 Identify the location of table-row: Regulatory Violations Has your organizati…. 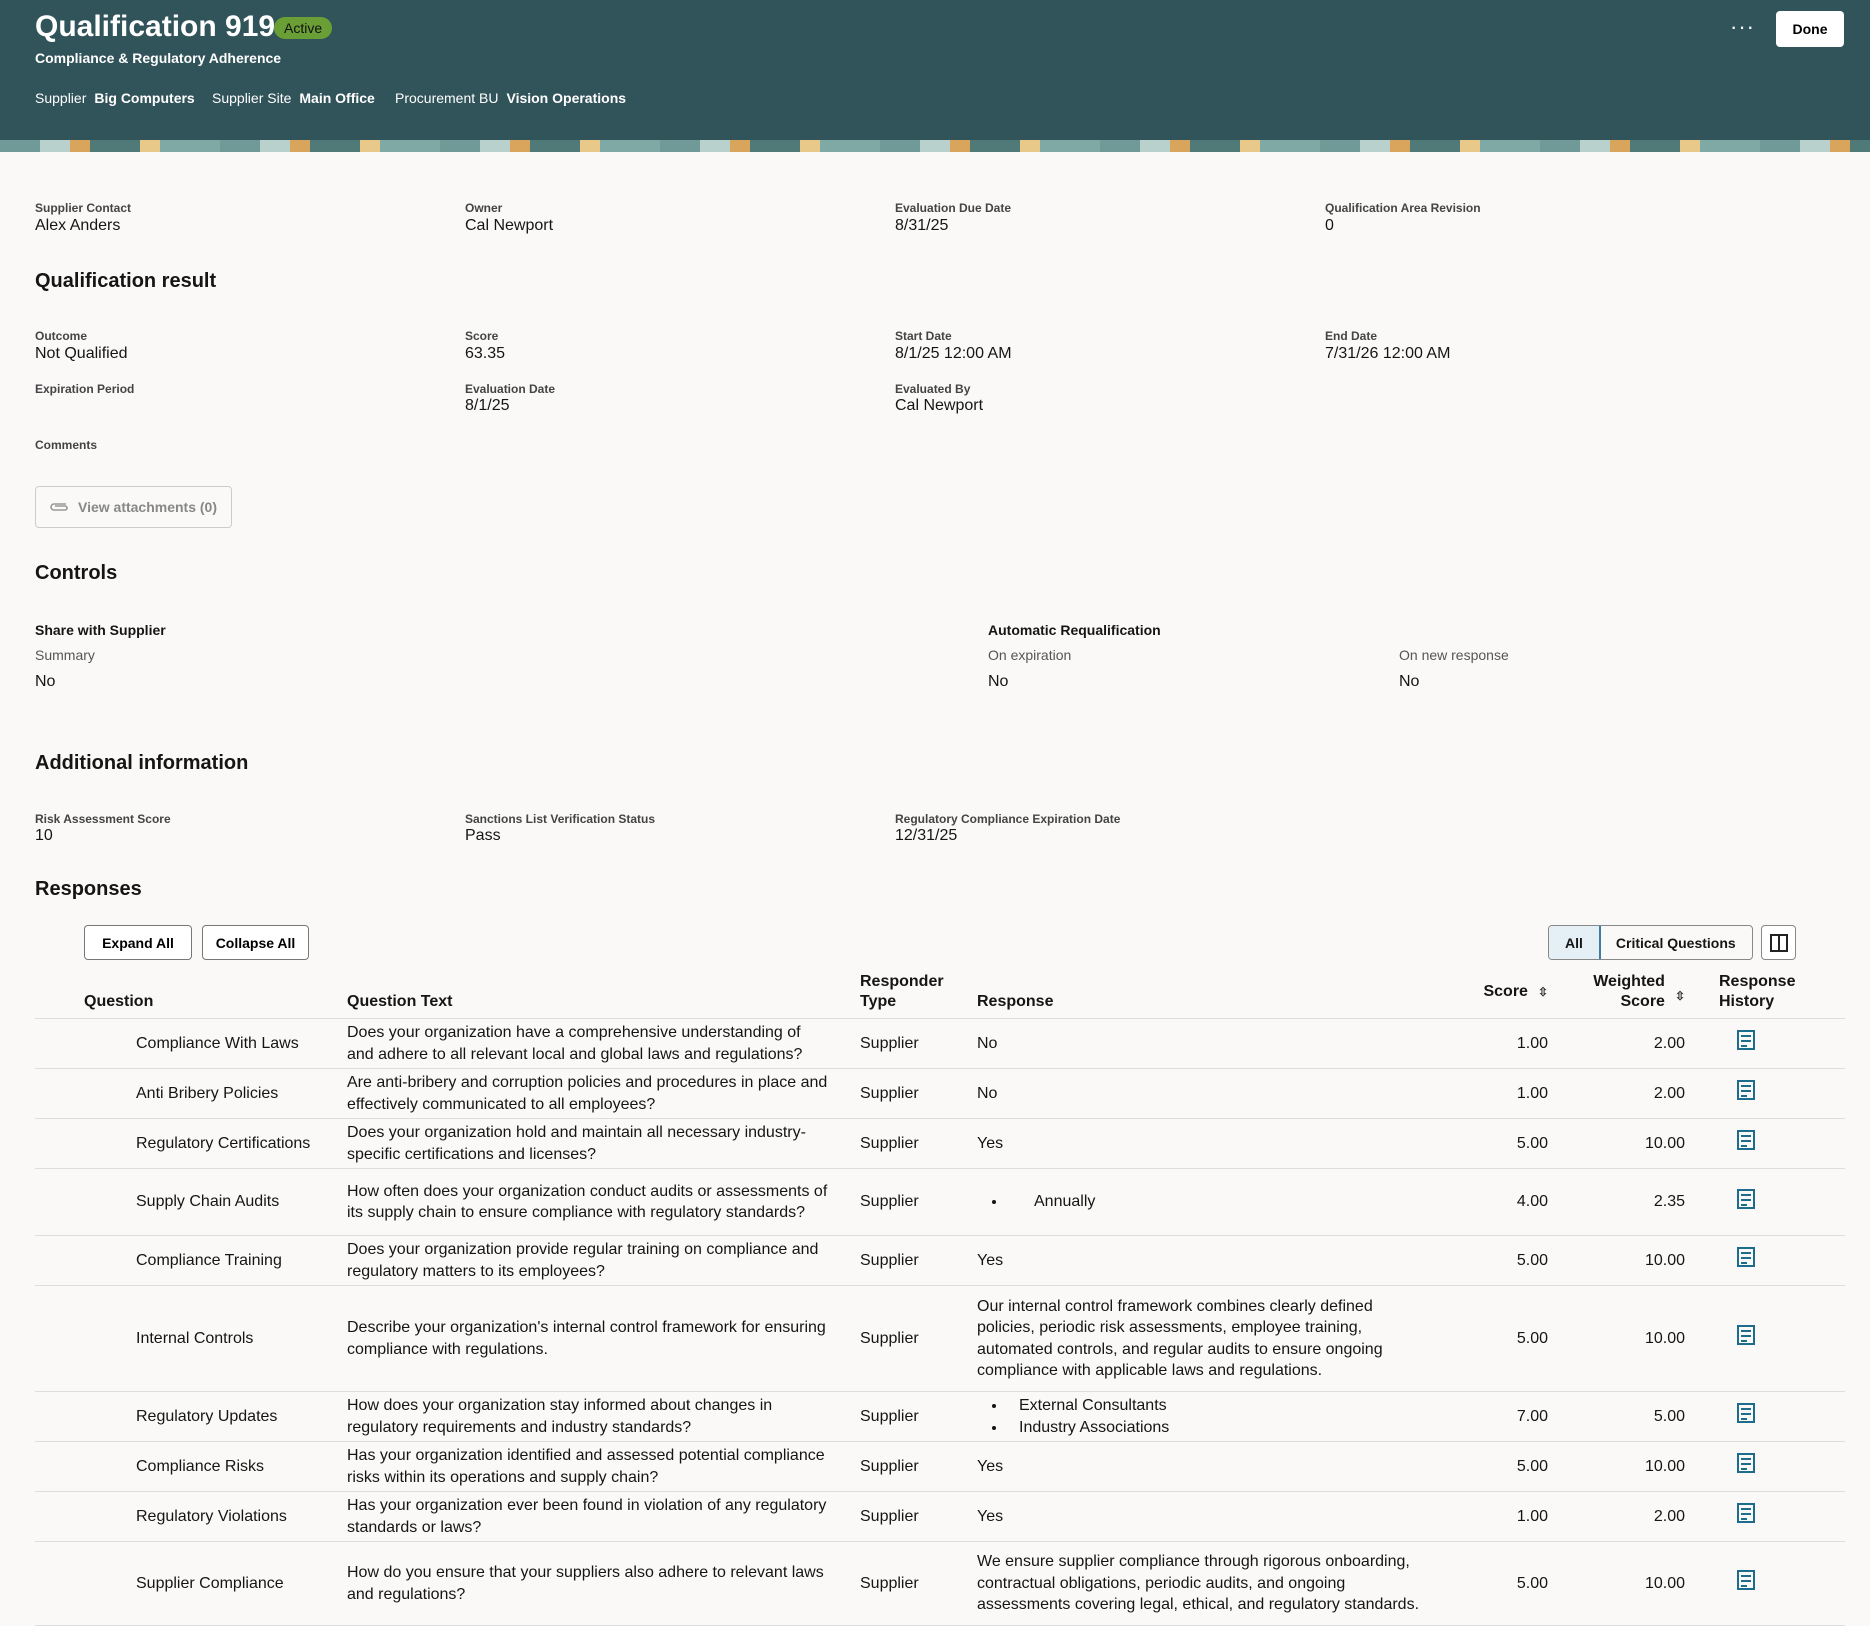
(940, 1516).